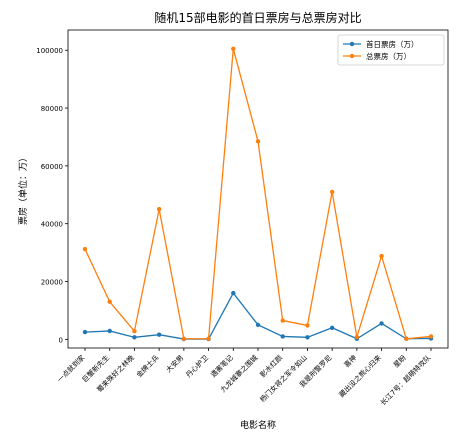 The image size is (459, 441). What do you see at coordinates (360, 376) in the screenshot?
I see `x-tick-label: 藏出没之熊心归来` at bounding box center [360, 376].